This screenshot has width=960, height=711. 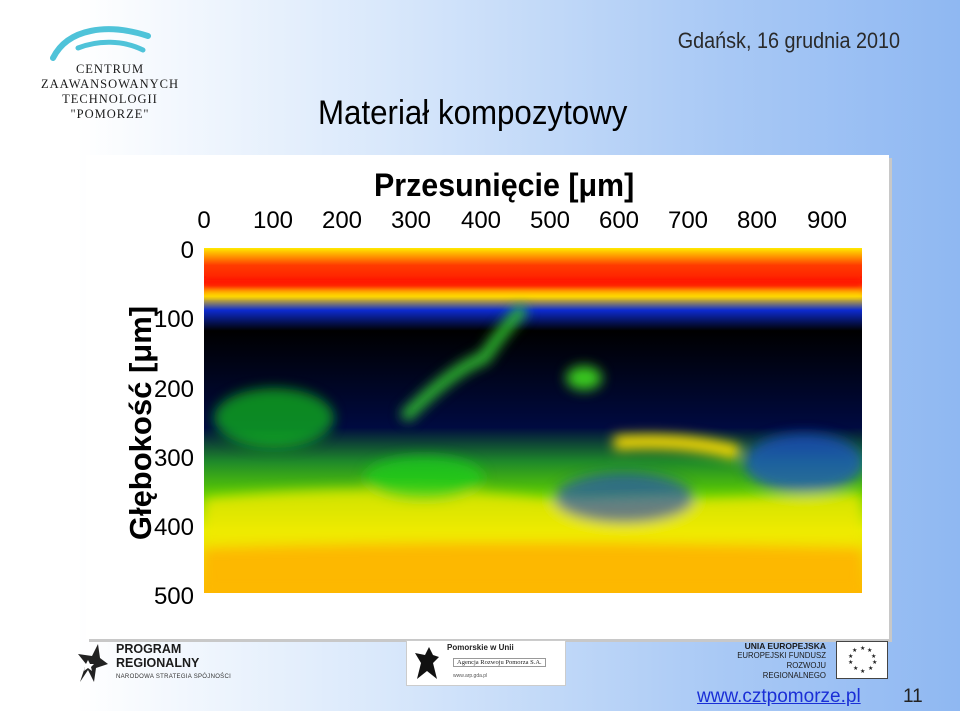 I want to click on logo-line-3: TECHNOLOGII, so click(x=110, y=99).